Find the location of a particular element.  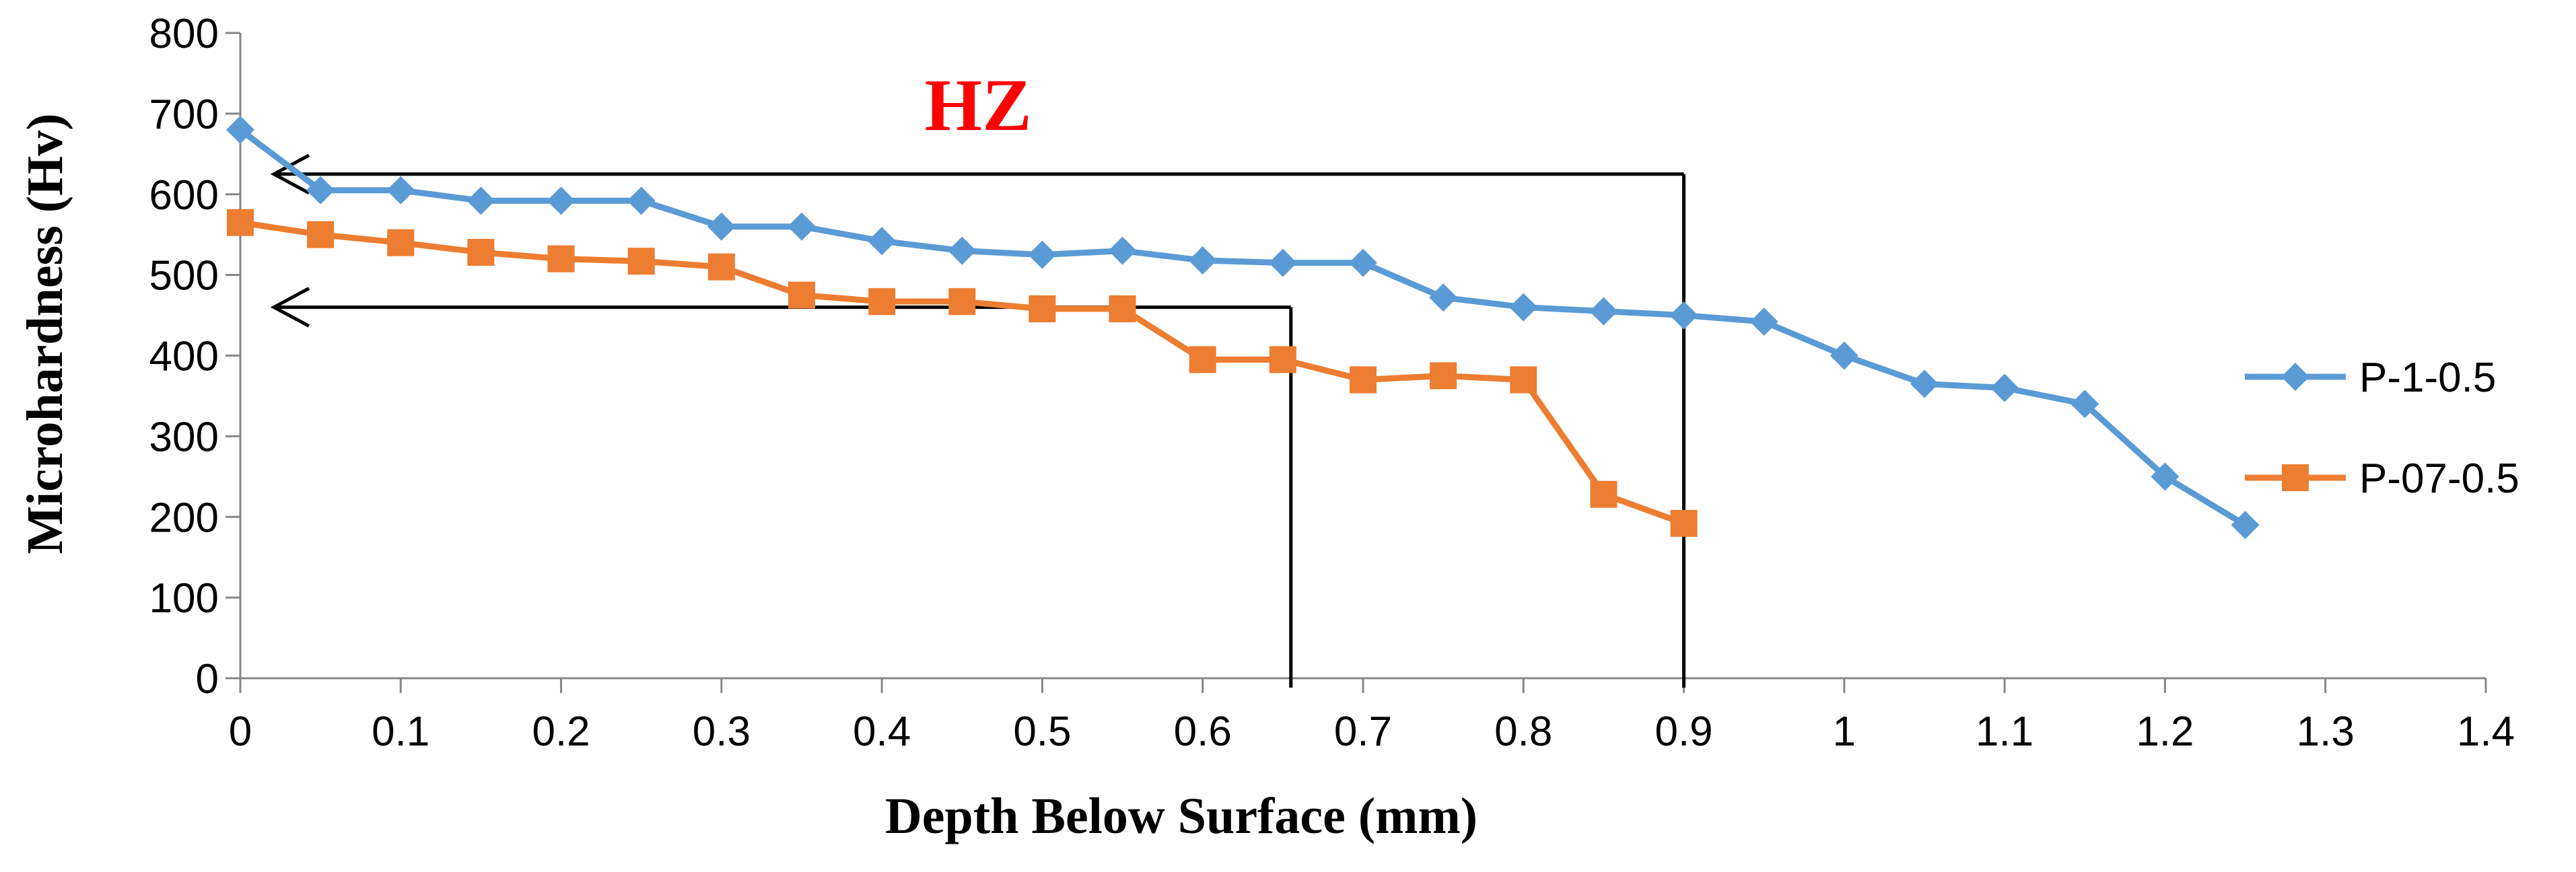

y-tick-label: 100 is located at coordinates (184, 598).